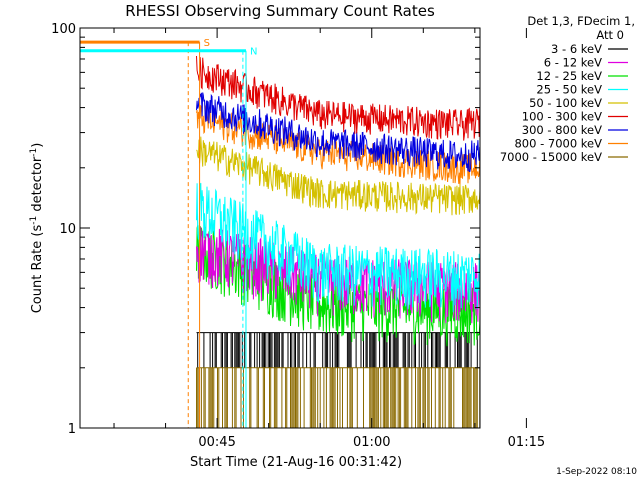  I want to click on x-tick-label: 01:15, so click(526, 442).